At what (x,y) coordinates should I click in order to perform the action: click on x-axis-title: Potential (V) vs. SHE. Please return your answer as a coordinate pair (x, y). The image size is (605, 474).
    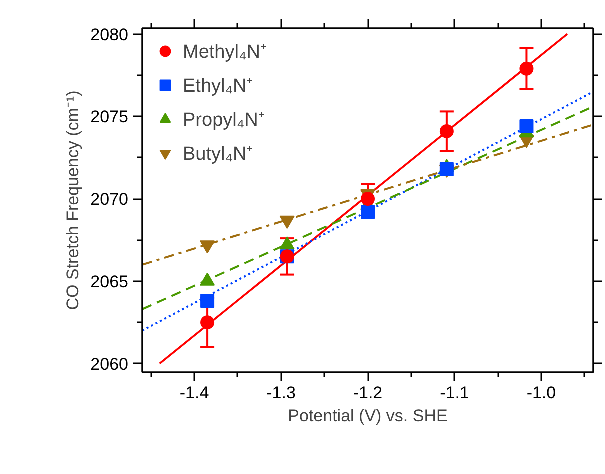
    Looking at the image, I should click on (368, 416).